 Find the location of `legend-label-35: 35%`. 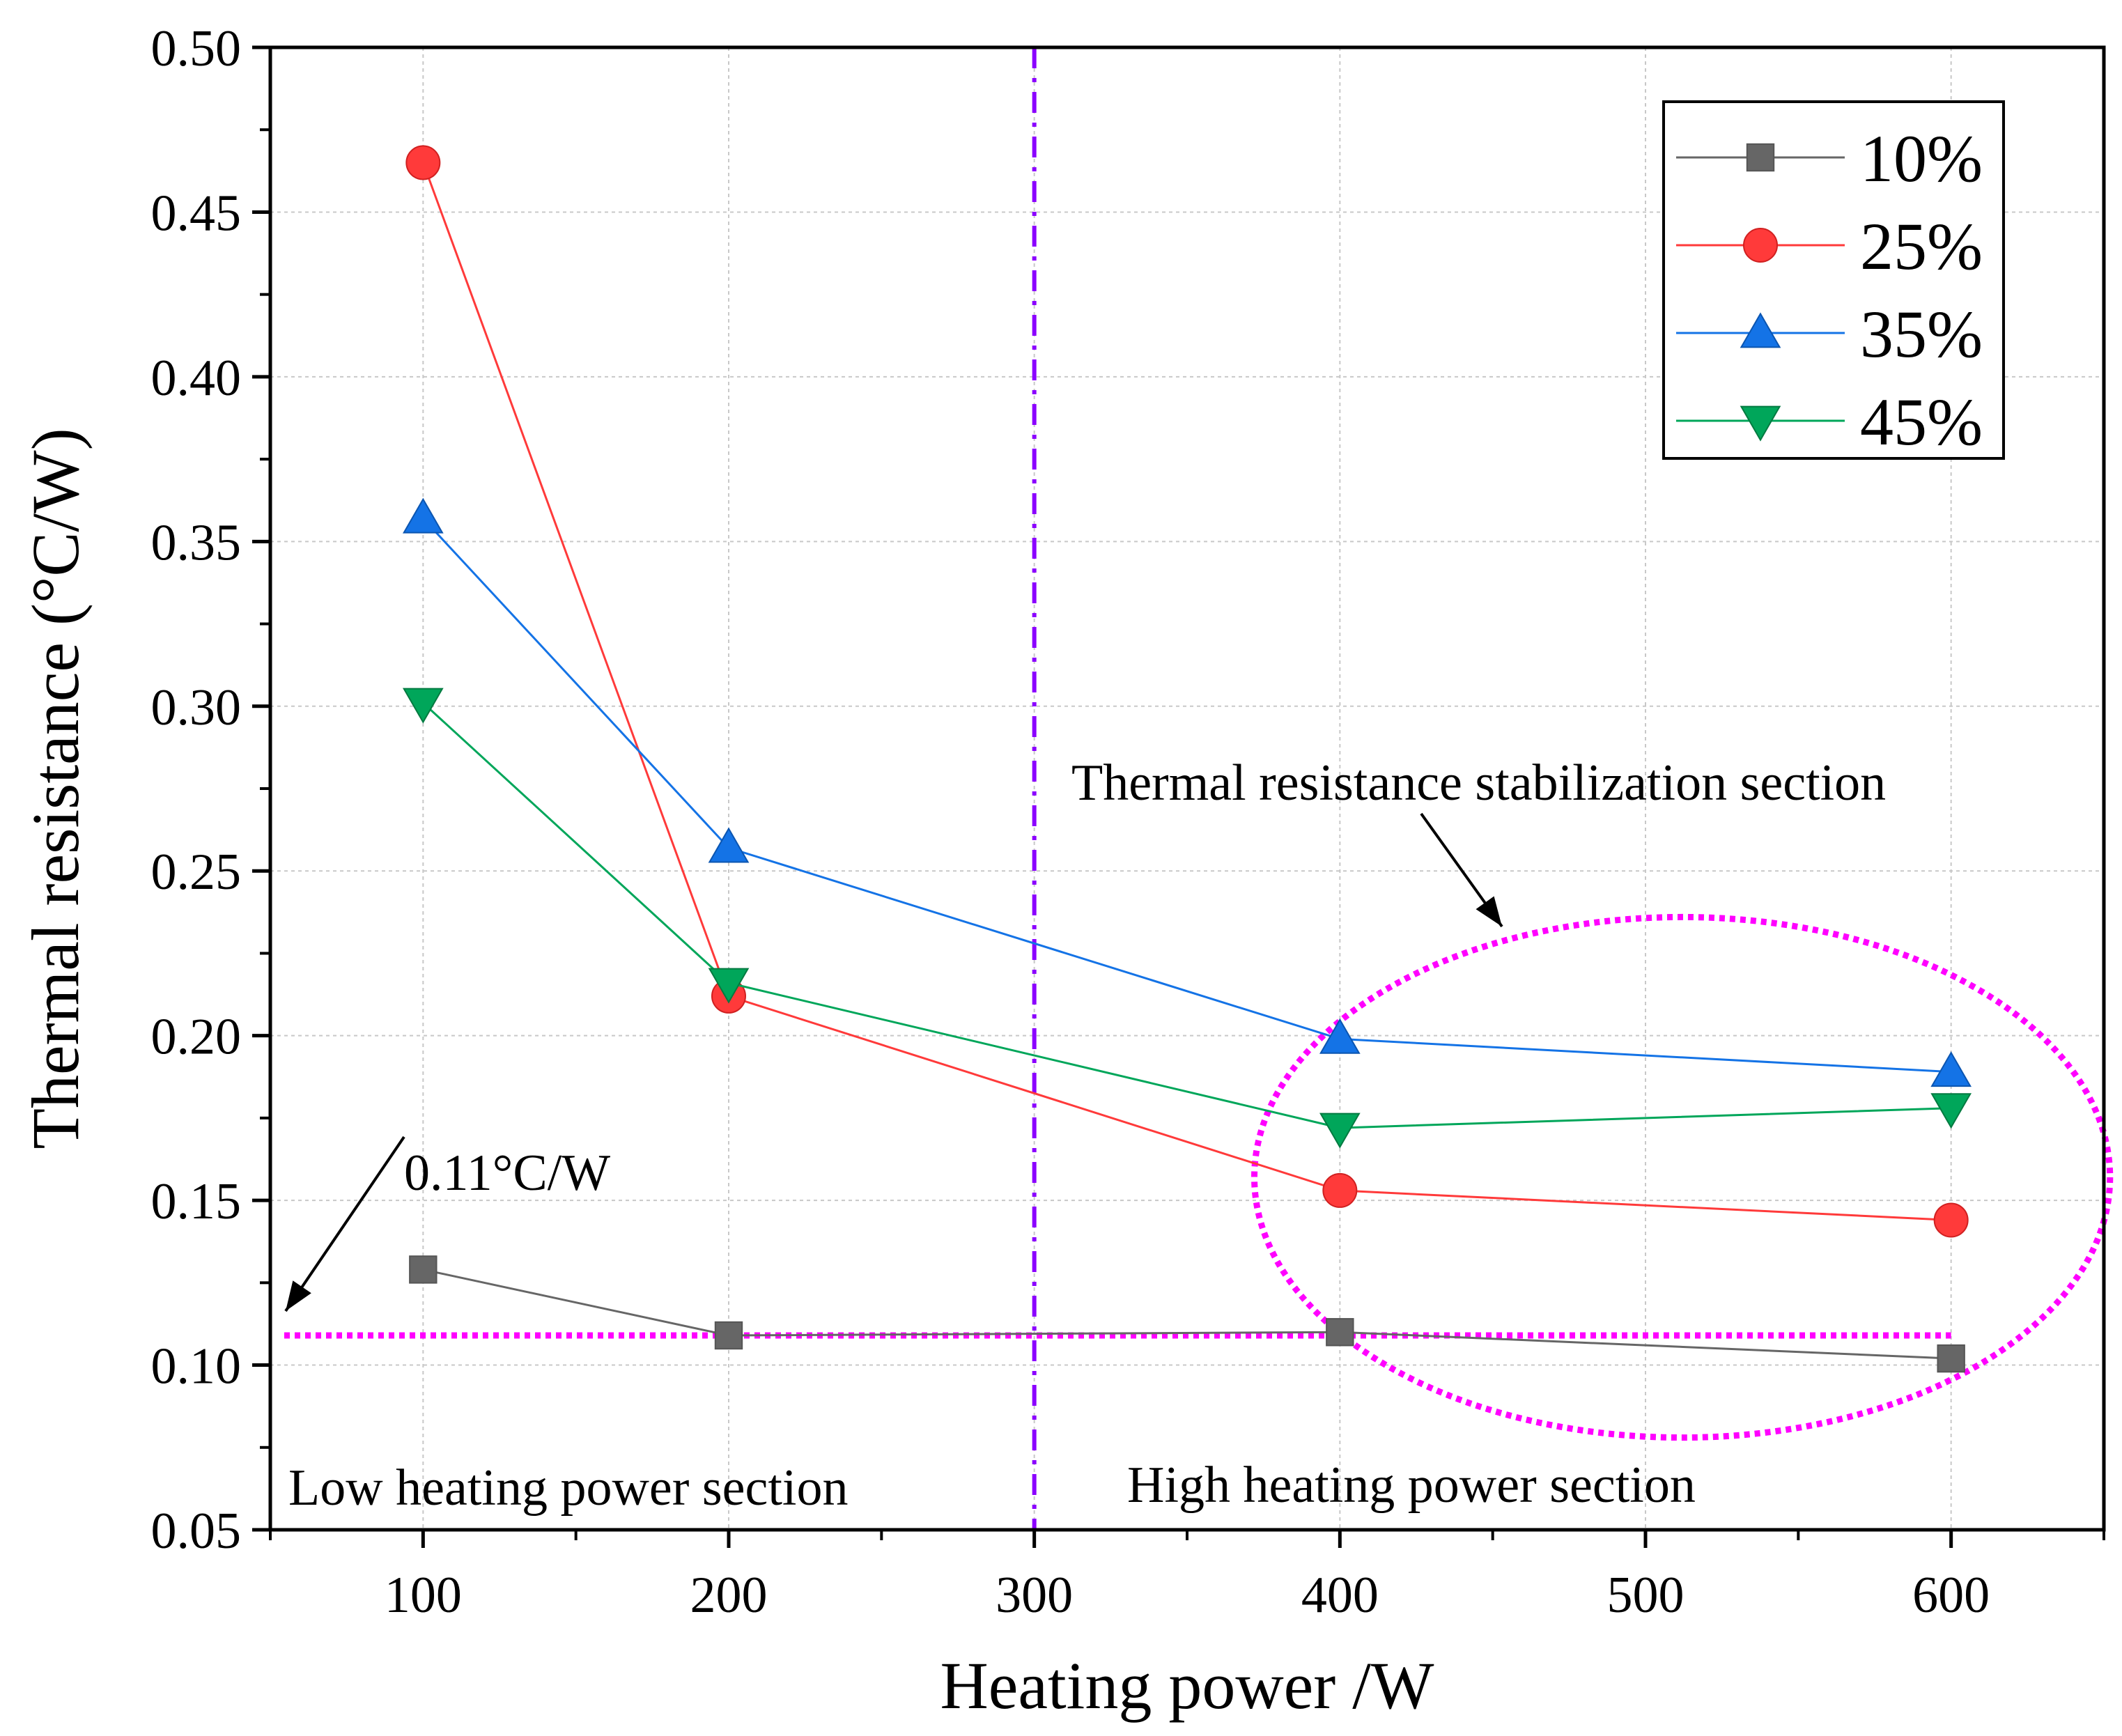

legend-label-35: 35% is located at coordinates (1921, 334).